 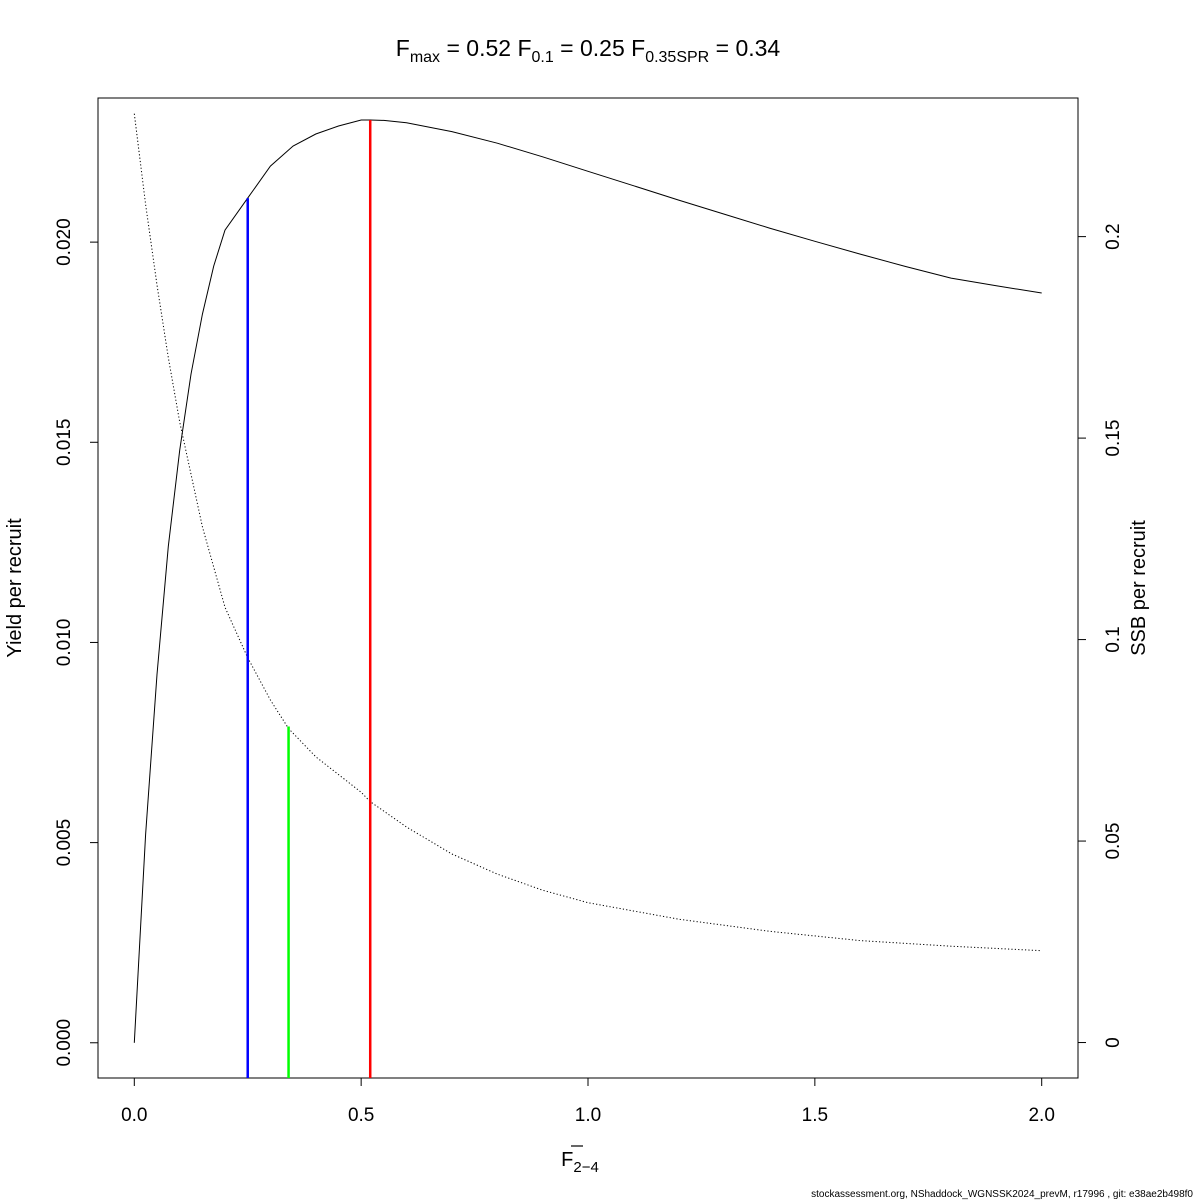 I want to click on title-fmax-base: F, so click(x=403, y=48).